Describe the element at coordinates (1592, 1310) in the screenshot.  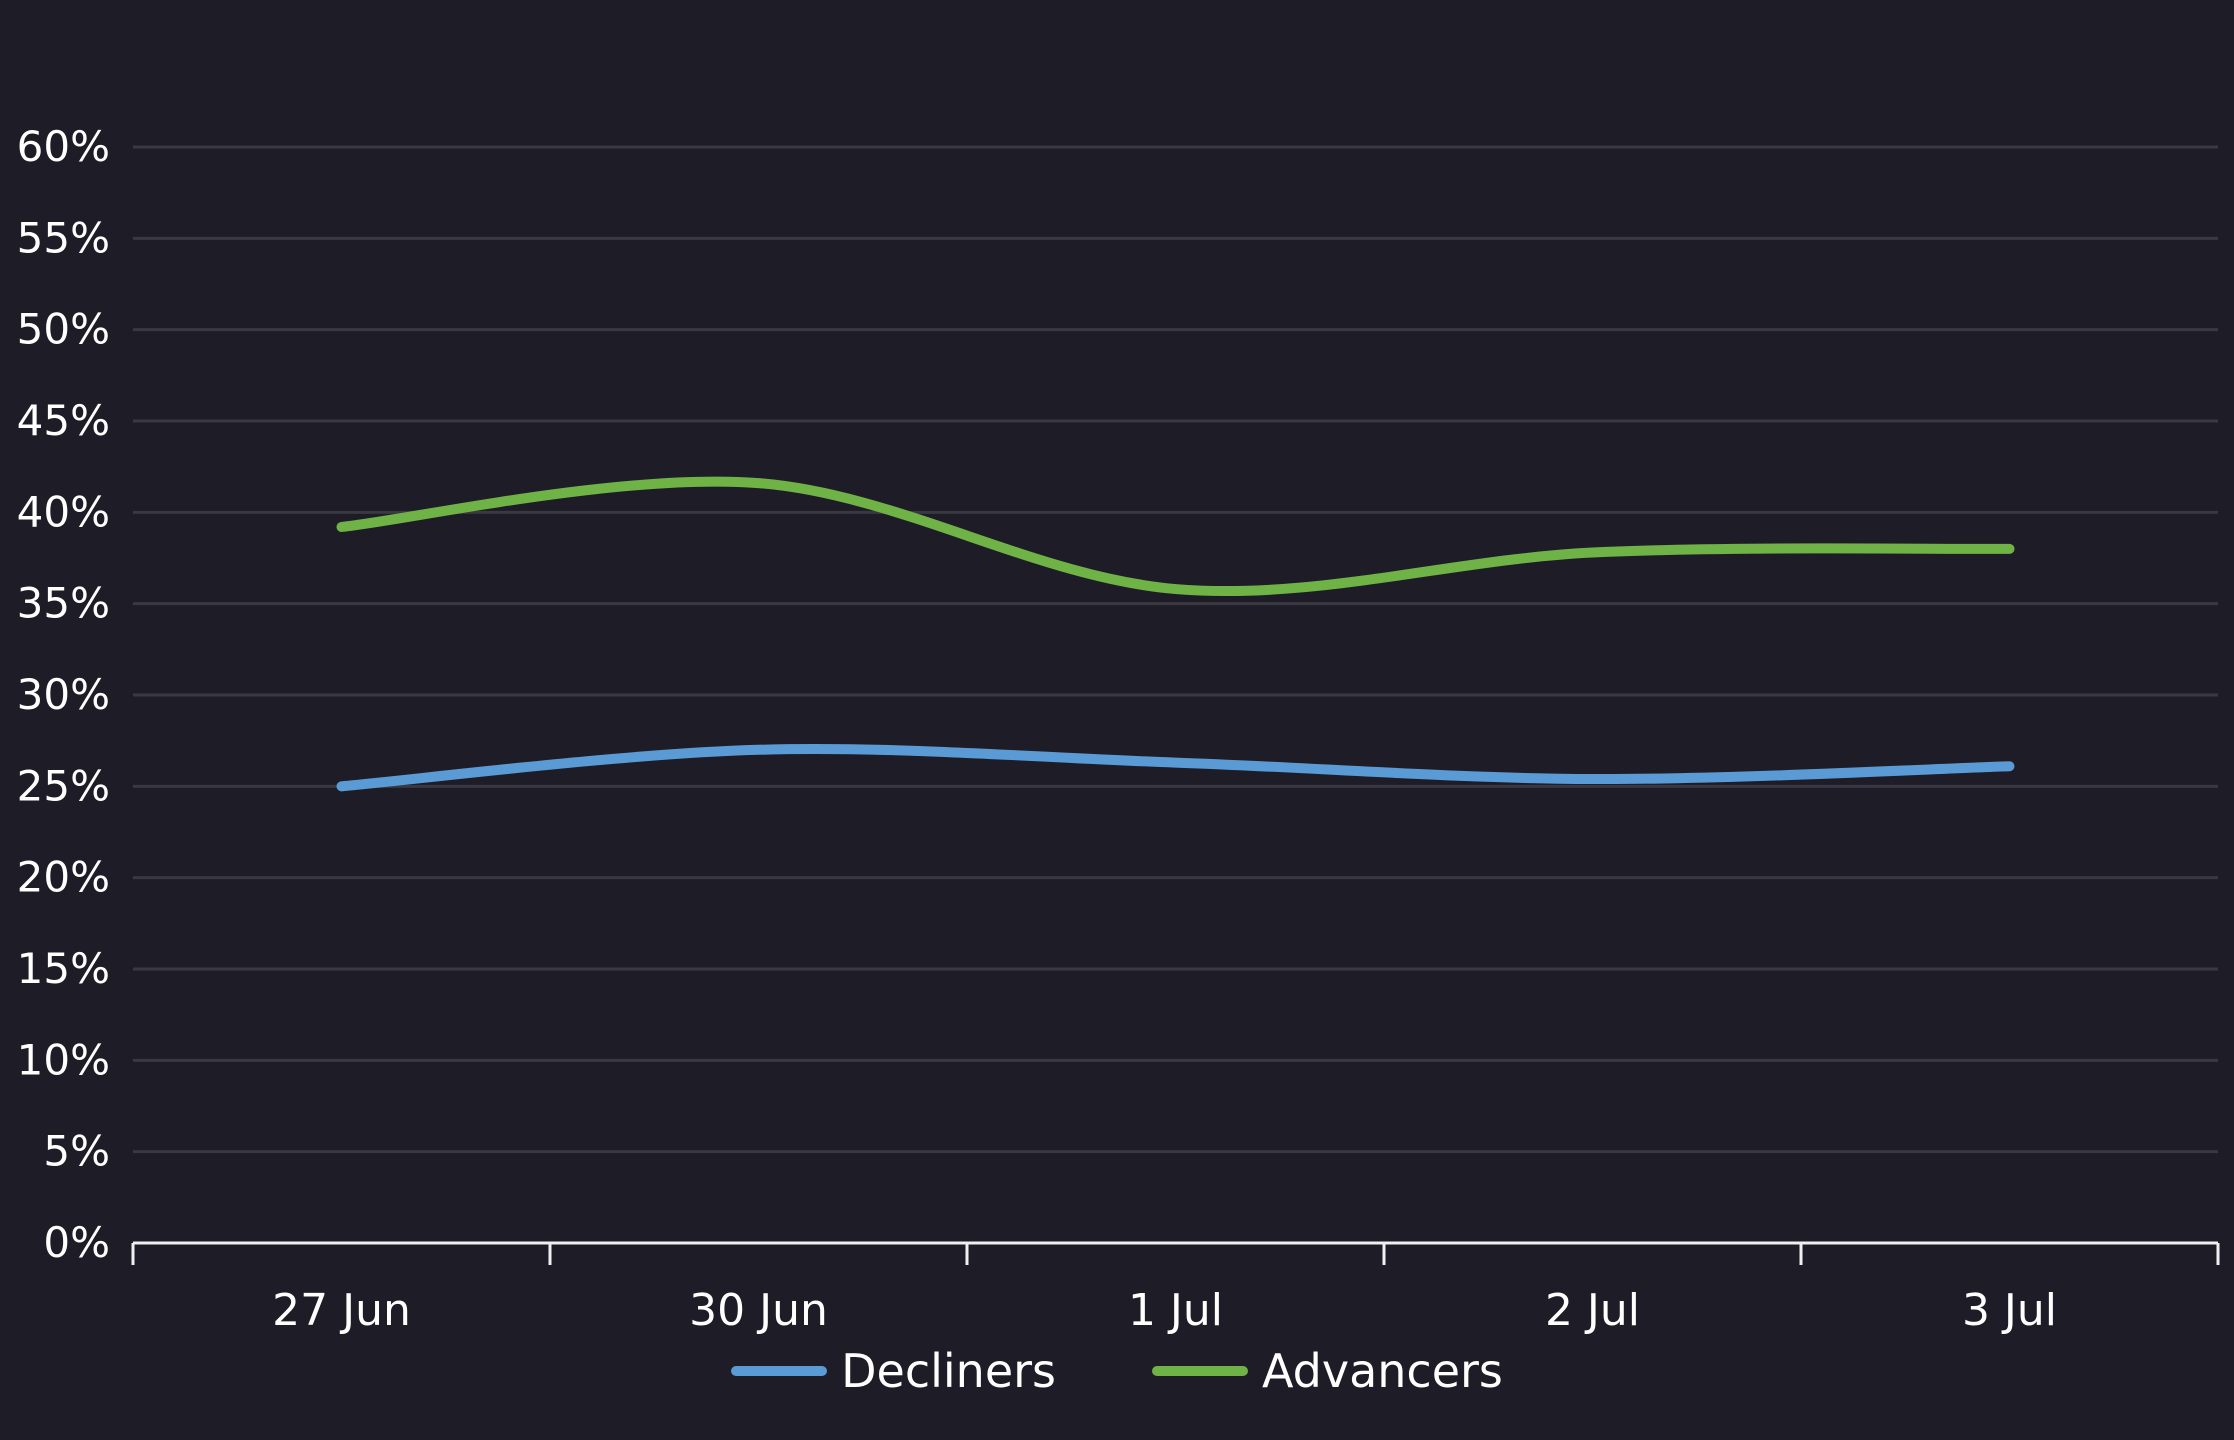
I see `x-axis-label: 2 Jul` at that location.